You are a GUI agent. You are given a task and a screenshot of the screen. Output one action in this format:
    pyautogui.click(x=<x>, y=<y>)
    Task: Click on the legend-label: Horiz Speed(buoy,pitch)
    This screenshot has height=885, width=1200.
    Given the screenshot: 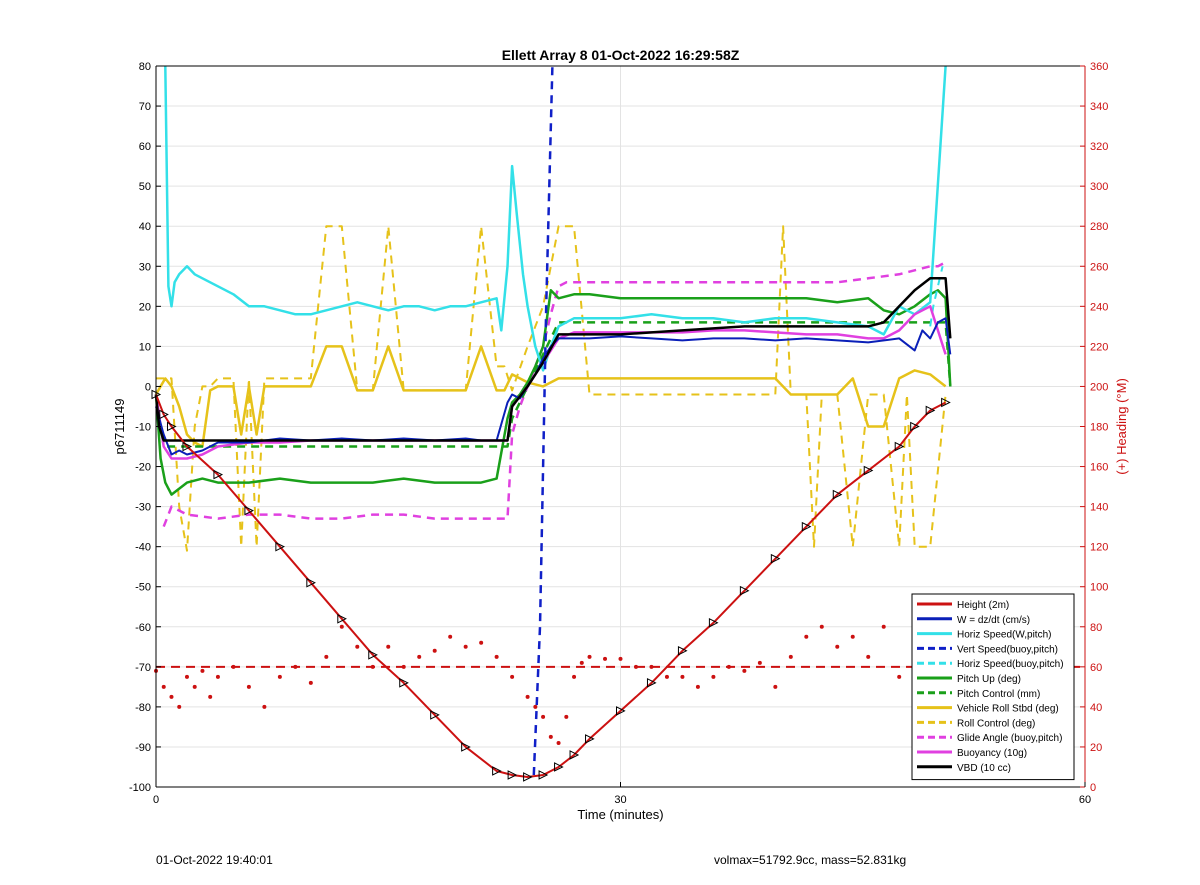 What is the action you would take?
    pyautogui.click(x=1010, y=664)
    